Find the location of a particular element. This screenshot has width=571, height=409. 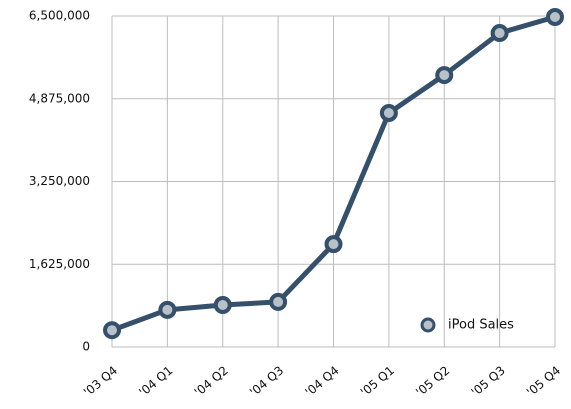

x-tick-label: '04 Q1 is located at coordinates (155, 381).